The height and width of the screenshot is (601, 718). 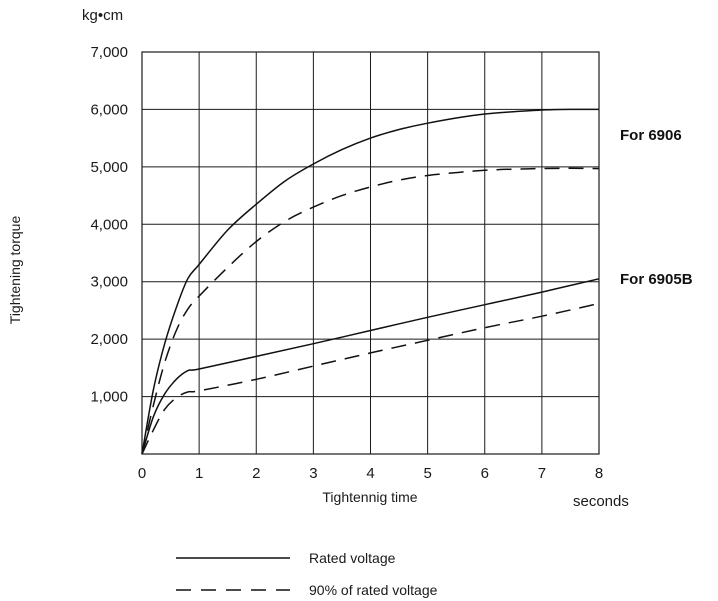 I want to click on y-axis-title: Tightening torque, so click(x=15, y=270).